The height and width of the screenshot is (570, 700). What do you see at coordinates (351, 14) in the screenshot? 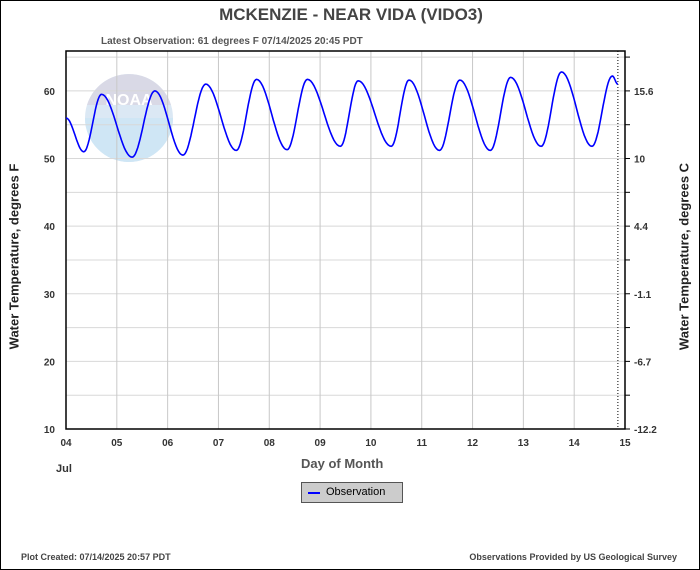
I see `chart-title: MCKENZIE - NEAR VIDA (VIDO3)` at bounding box center [351, 14].